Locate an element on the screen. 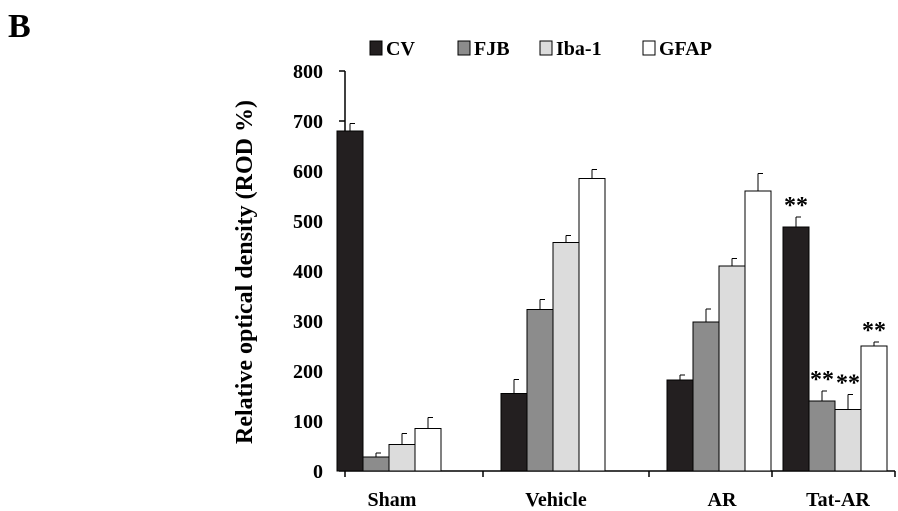 This screenshot has height=511, width=898. panel-label: B is located at coordinates (19, 26).